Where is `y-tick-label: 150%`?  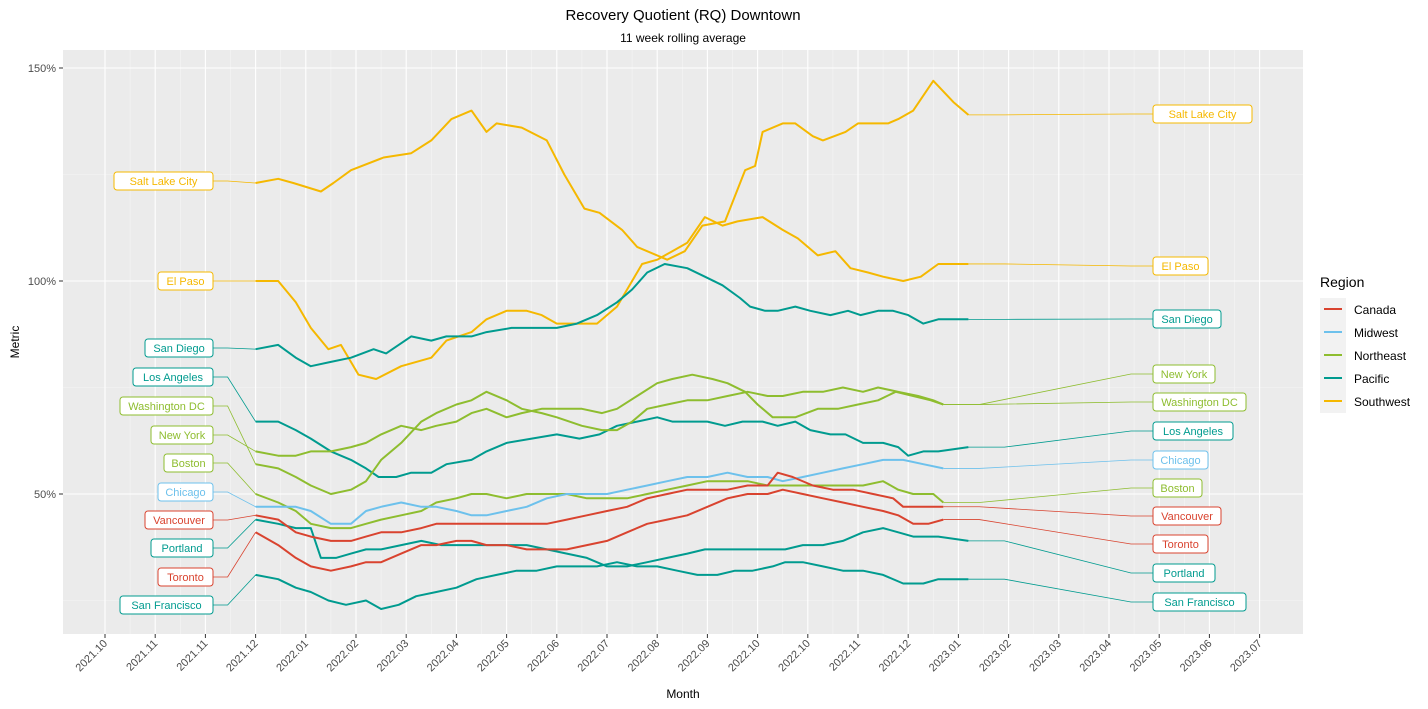
y-tick-label: 150% is located at coordinates (42, 69).